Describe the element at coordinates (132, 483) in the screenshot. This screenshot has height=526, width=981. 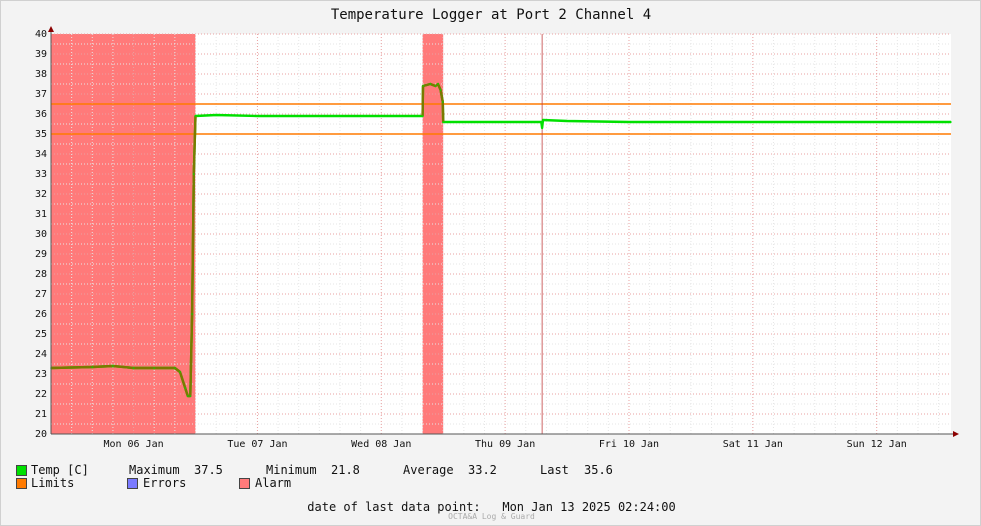
I see `errors-swatch` at that location.